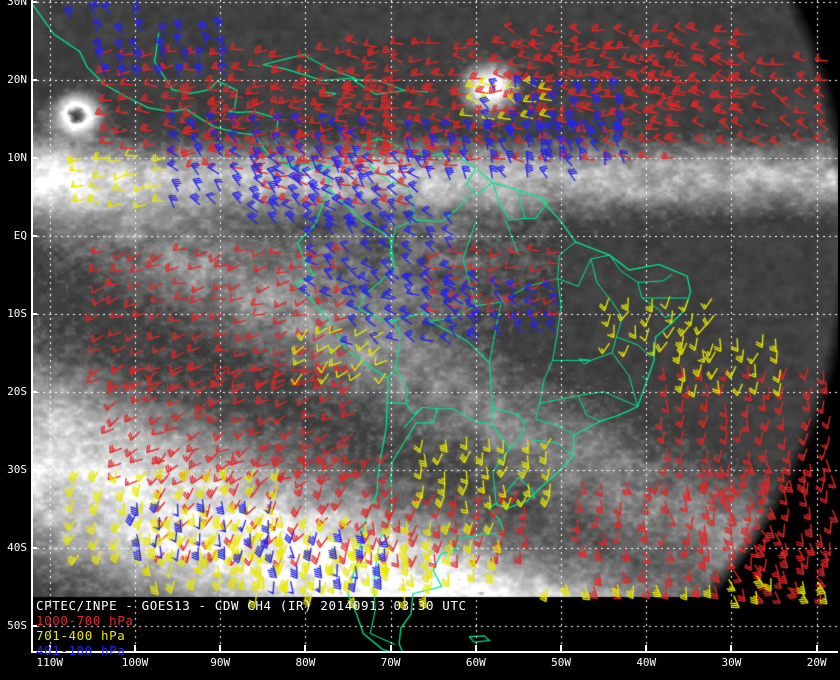 This screenshot has height=680, width=840. Describe the element at coordinates (475, 648) in the screenshot. I see `x-tick-60W` at that location.